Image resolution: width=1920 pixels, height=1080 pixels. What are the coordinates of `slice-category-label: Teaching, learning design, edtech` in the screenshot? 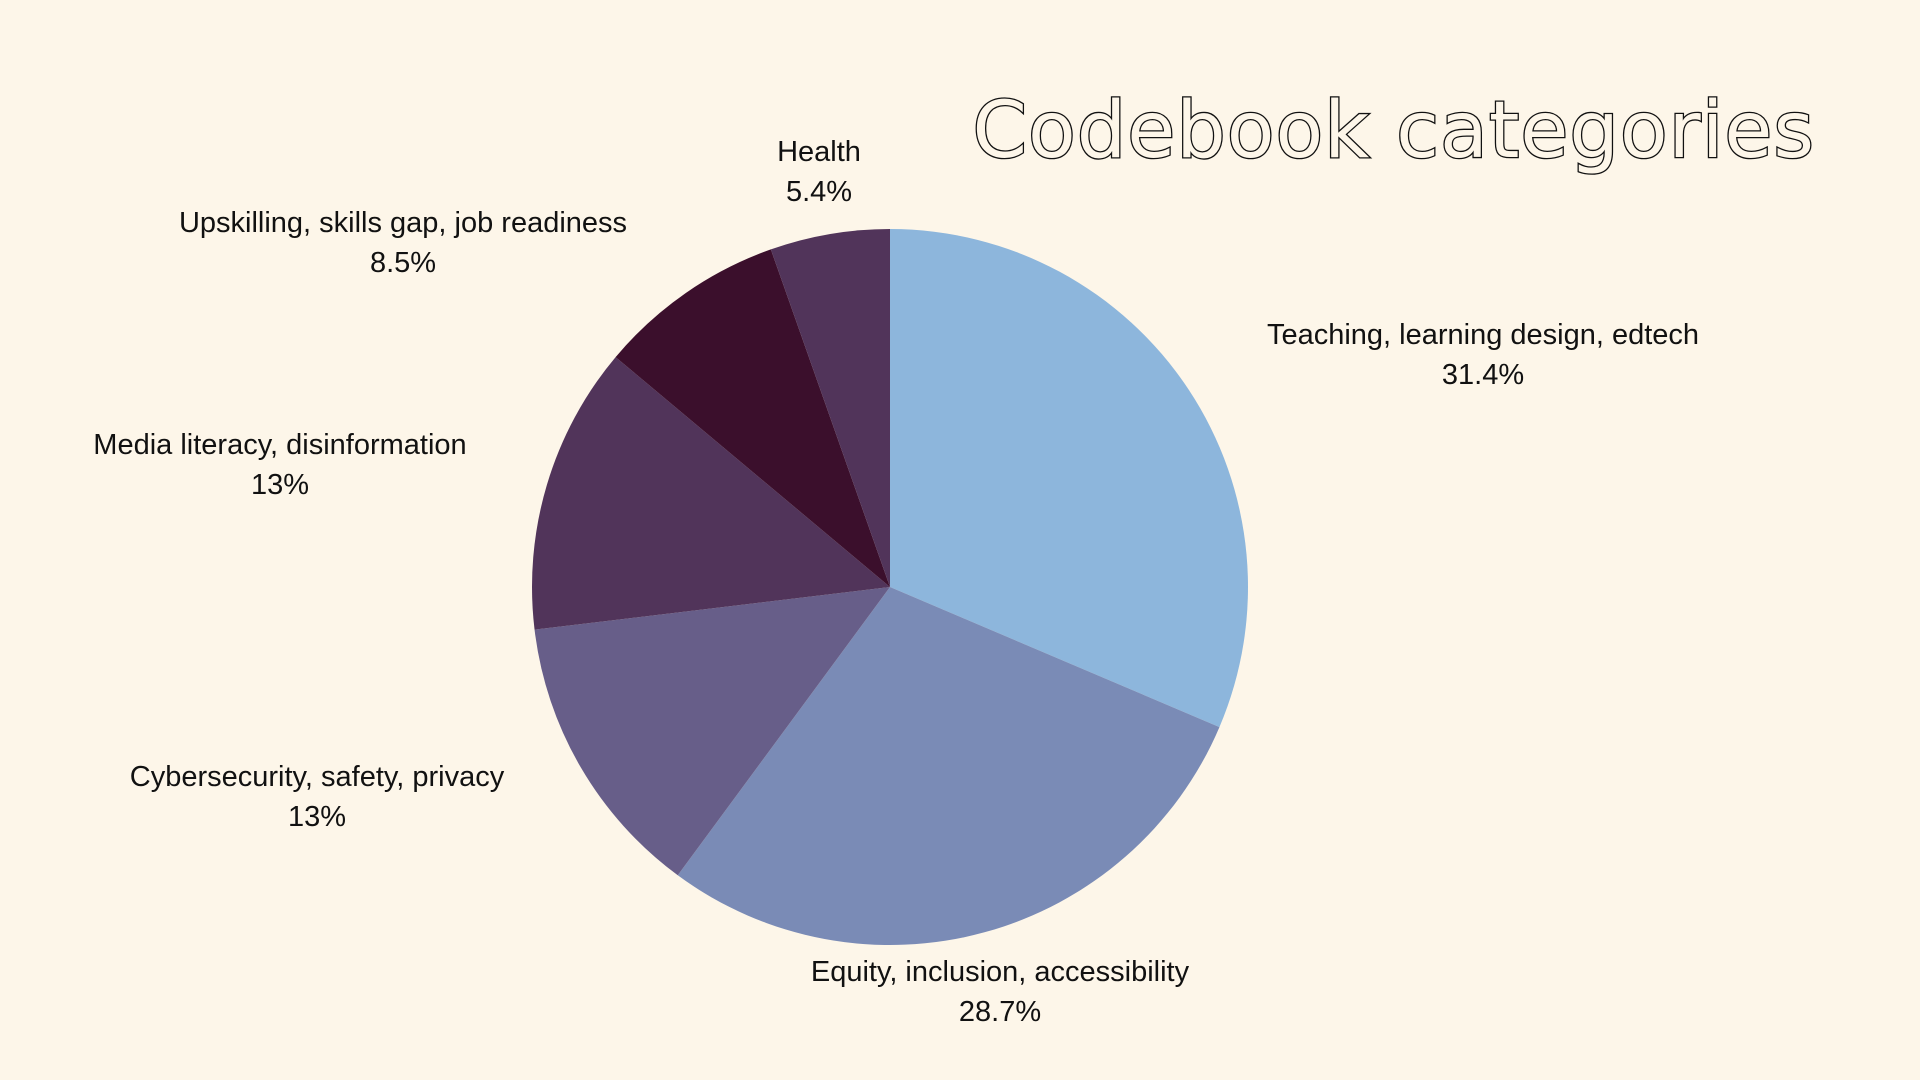 It's located at (1483, 335).